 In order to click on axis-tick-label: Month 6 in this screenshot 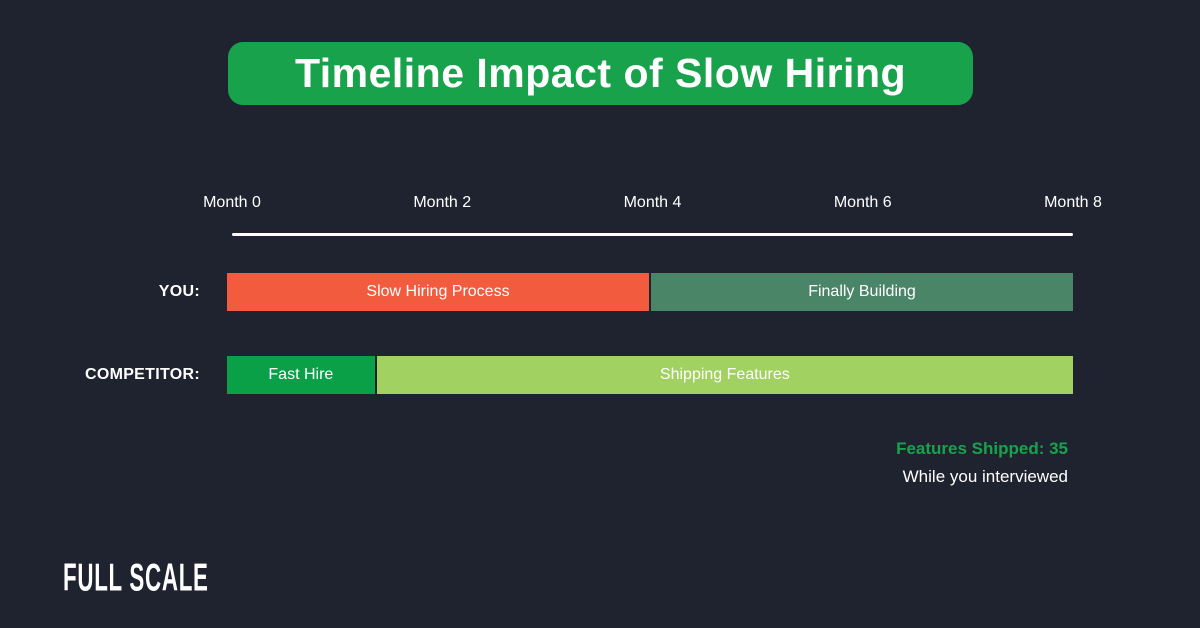, I will do `click(862, 202)`.